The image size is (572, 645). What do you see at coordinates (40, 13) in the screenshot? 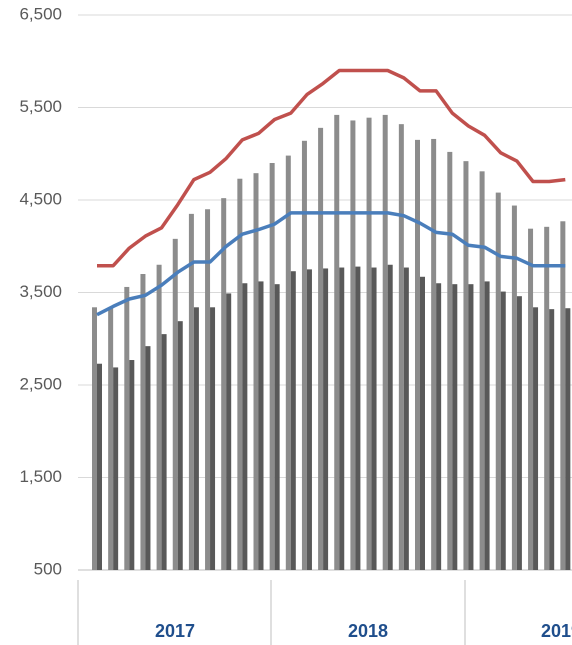
I see `y-tick-label: 6,500` at bounding box center [40, 13].